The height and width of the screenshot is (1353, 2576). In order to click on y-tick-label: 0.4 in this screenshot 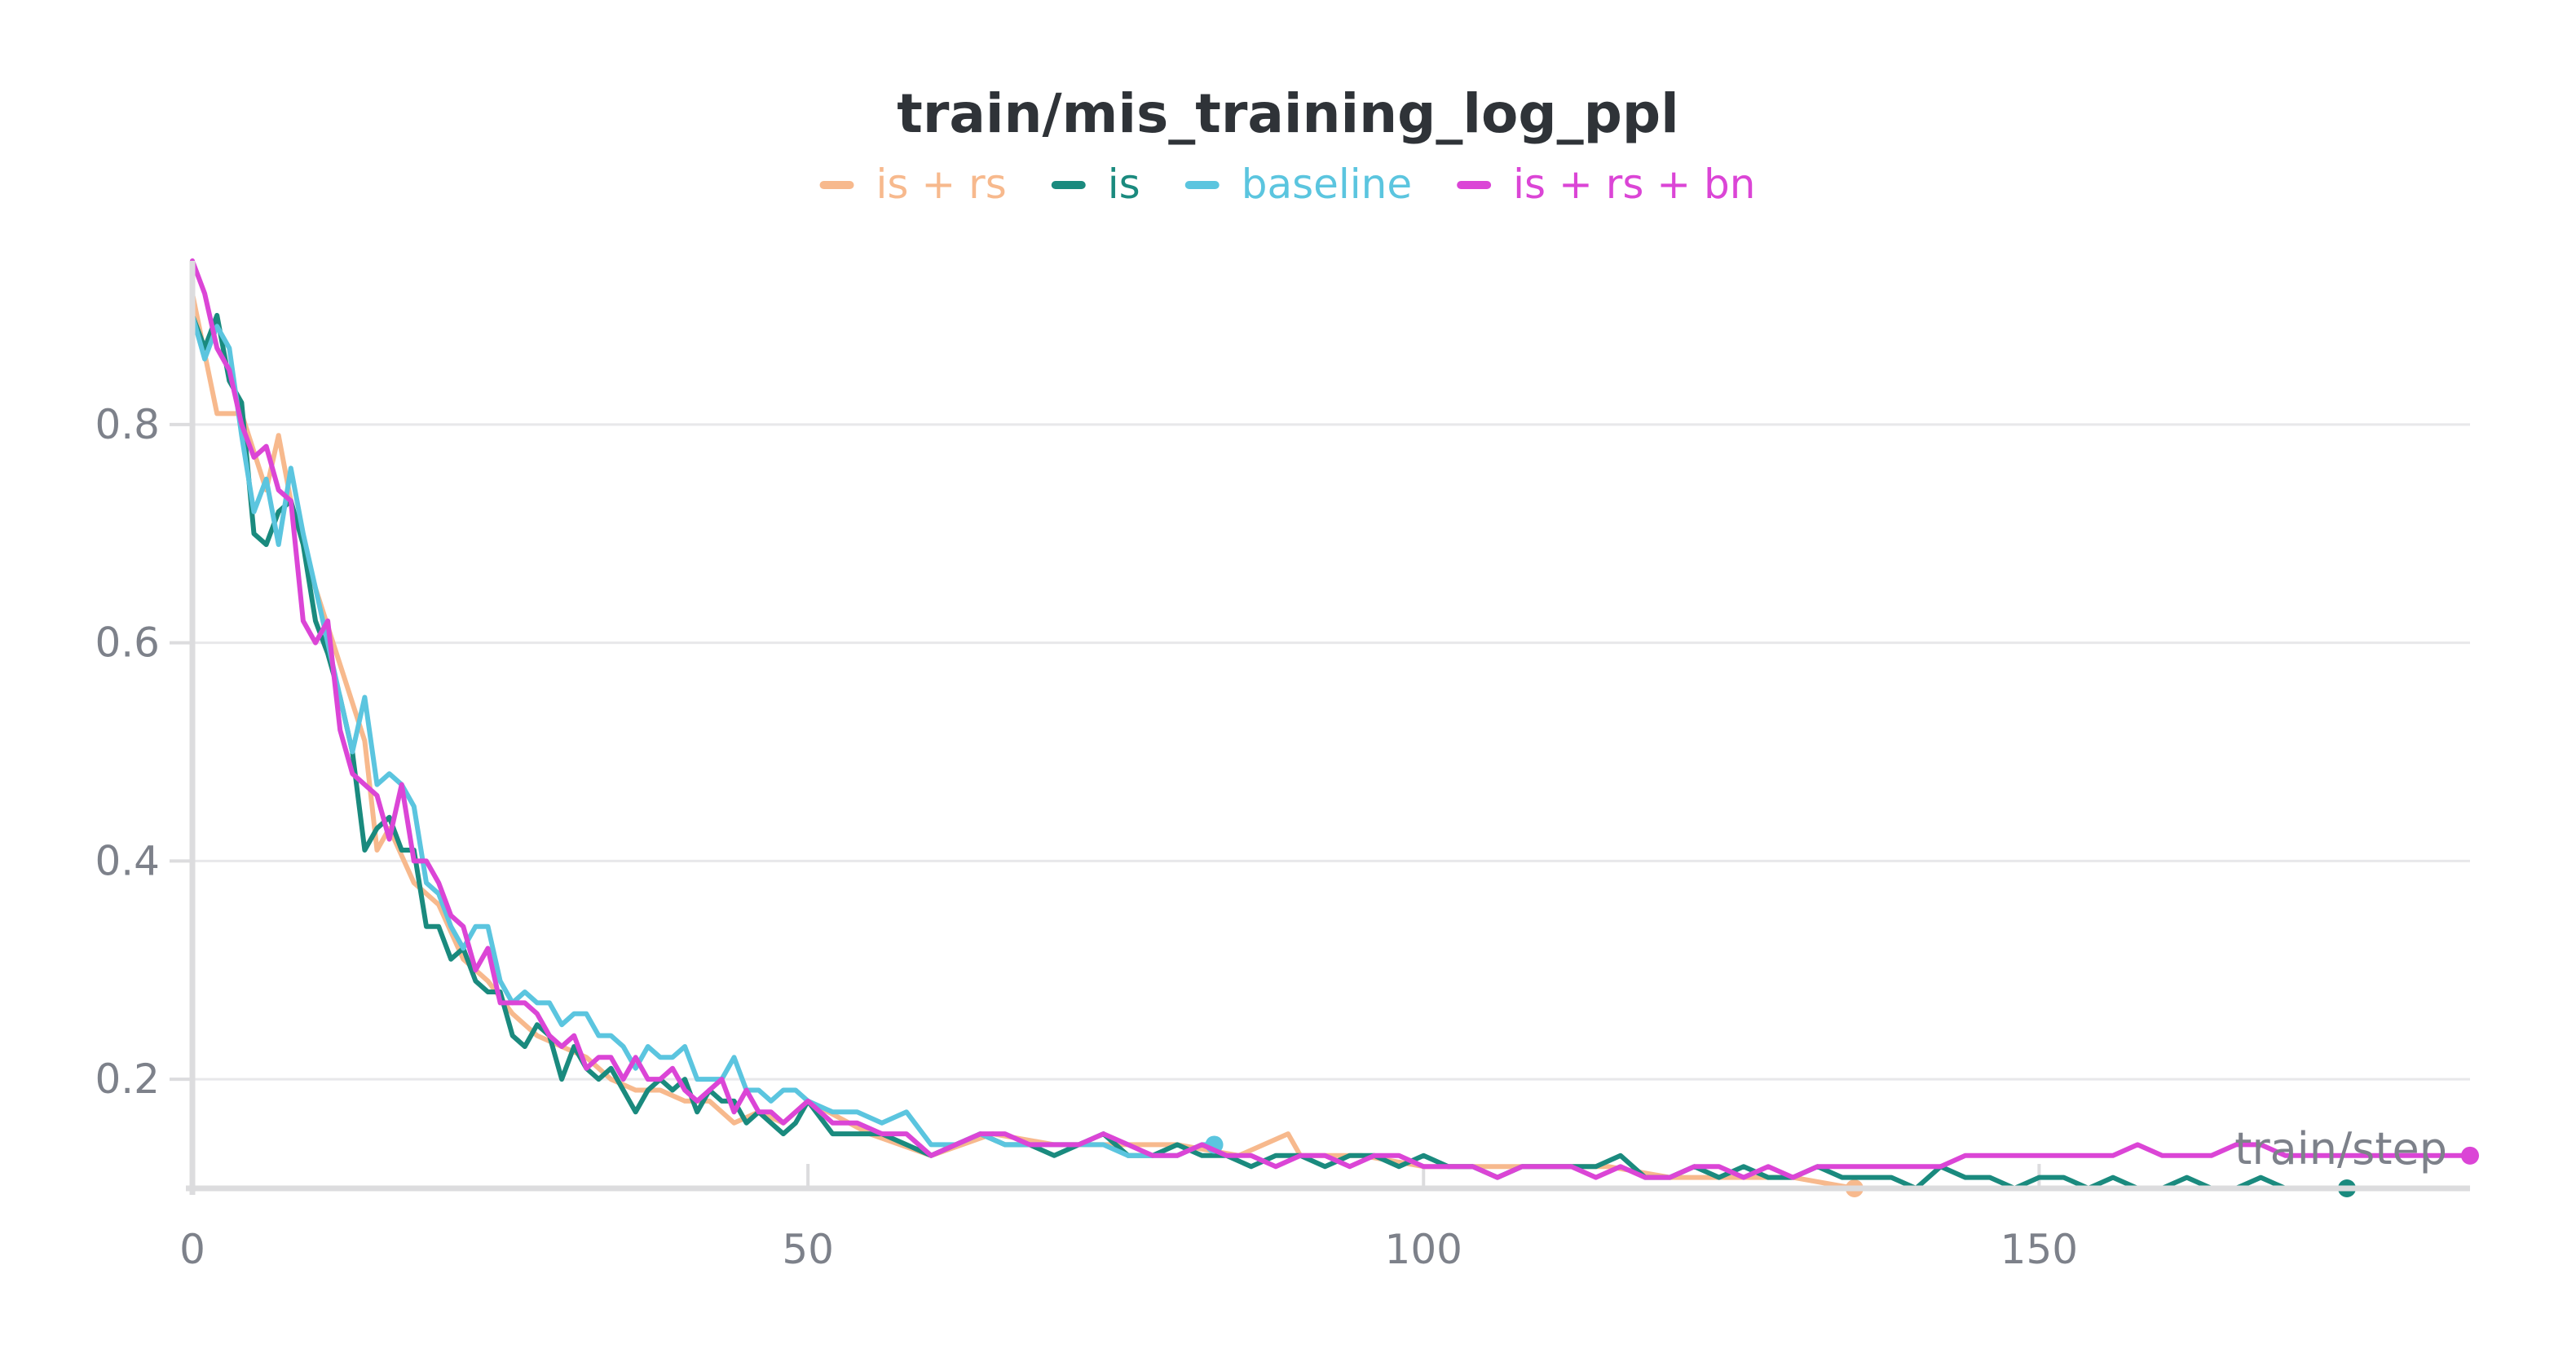, I will do `click(127, 860)`.